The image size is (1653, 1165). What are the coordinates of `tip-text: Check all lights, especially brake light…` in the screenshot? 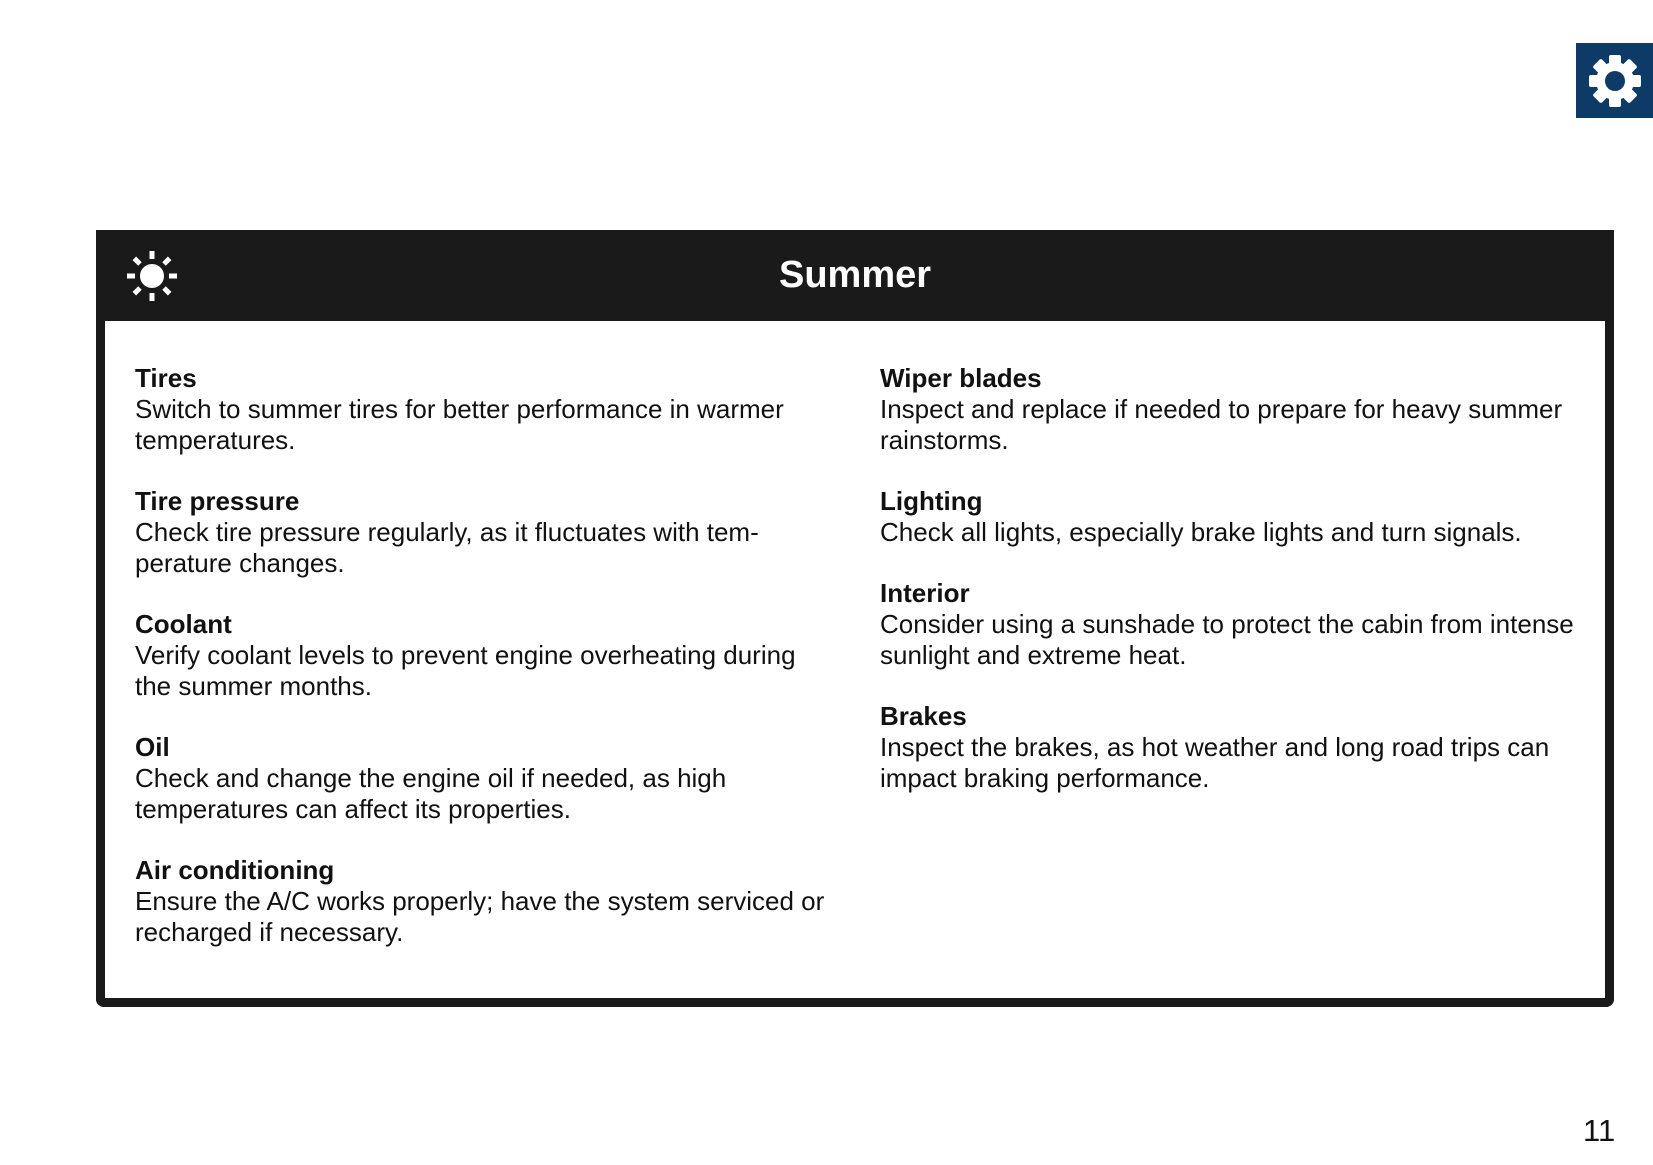 It's located at (1201, 532).